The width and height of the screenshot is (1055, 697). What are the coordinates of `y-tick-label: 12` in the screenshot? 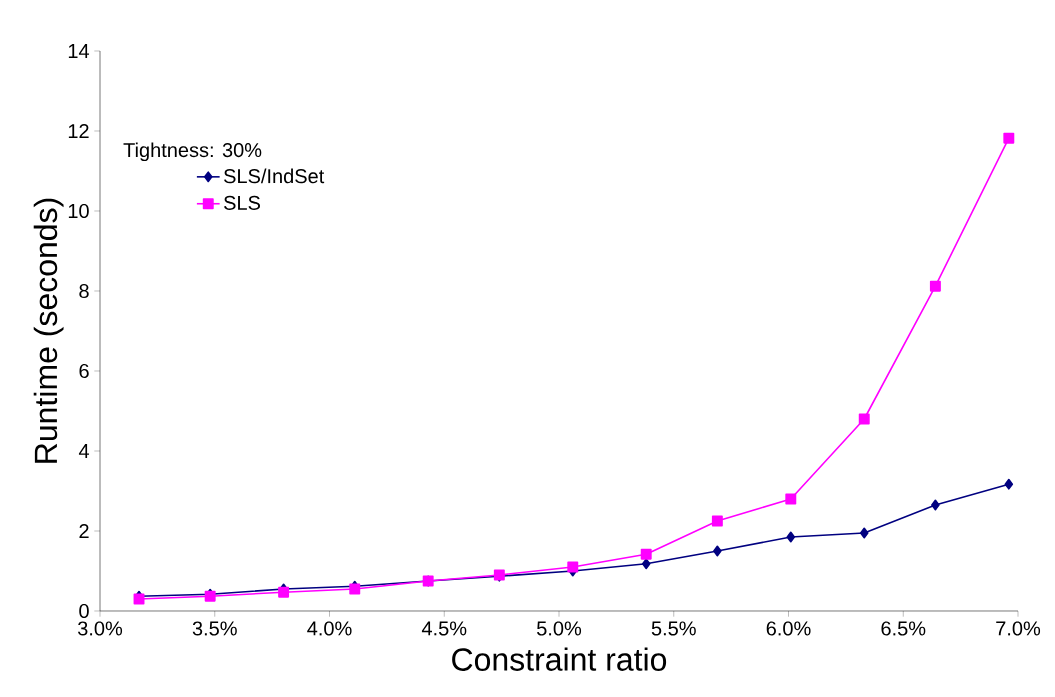 It's located at (78, 131).